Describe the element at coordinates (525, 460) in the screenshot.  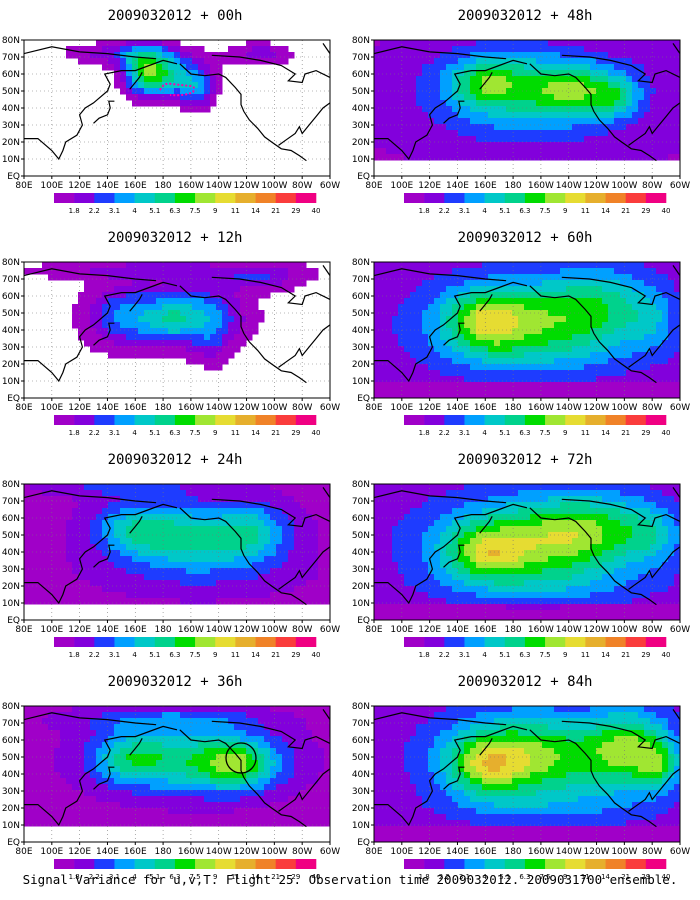
I see `panel-title: 2009032012 + 72h` at that location.